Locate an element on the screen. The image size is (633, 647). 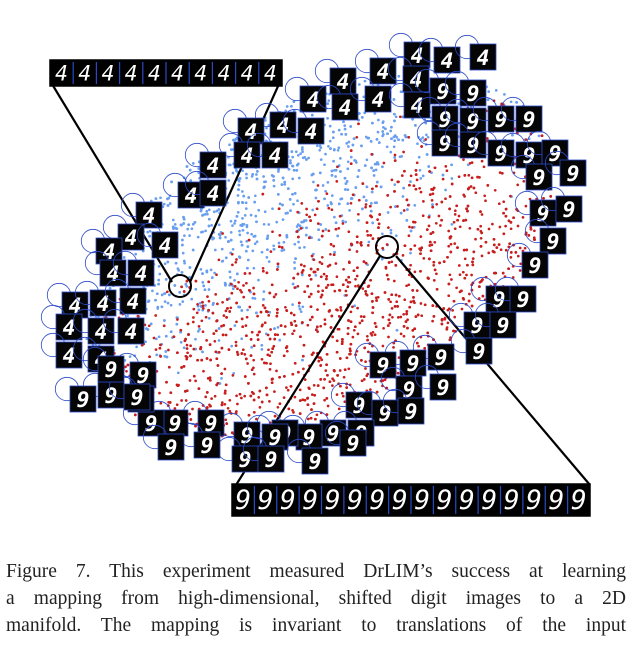
thumbnail-digit: 9 is located at coordinates (143, 376).